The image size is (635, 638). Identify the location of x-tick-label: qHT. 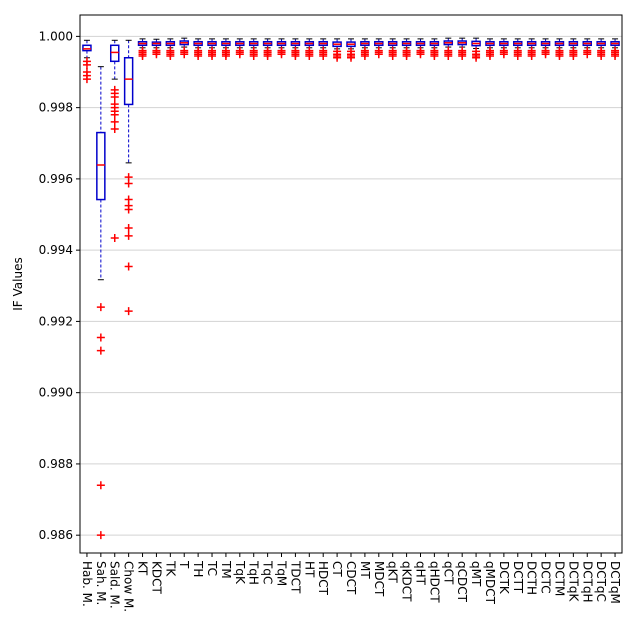
(420, 573).